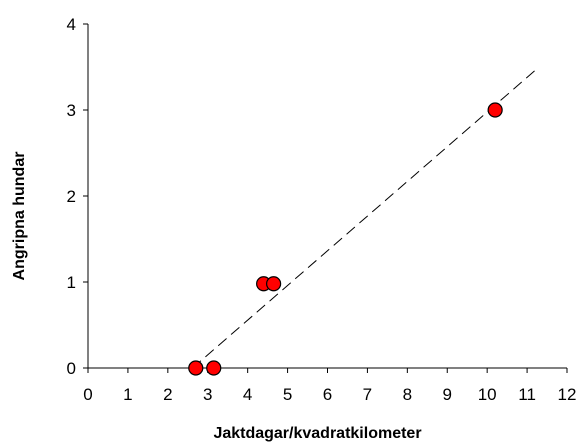 The width and height of the screenshot is (582, 442). I want to click on y-axis: 0 1 2 3 4, so click(78, 196).